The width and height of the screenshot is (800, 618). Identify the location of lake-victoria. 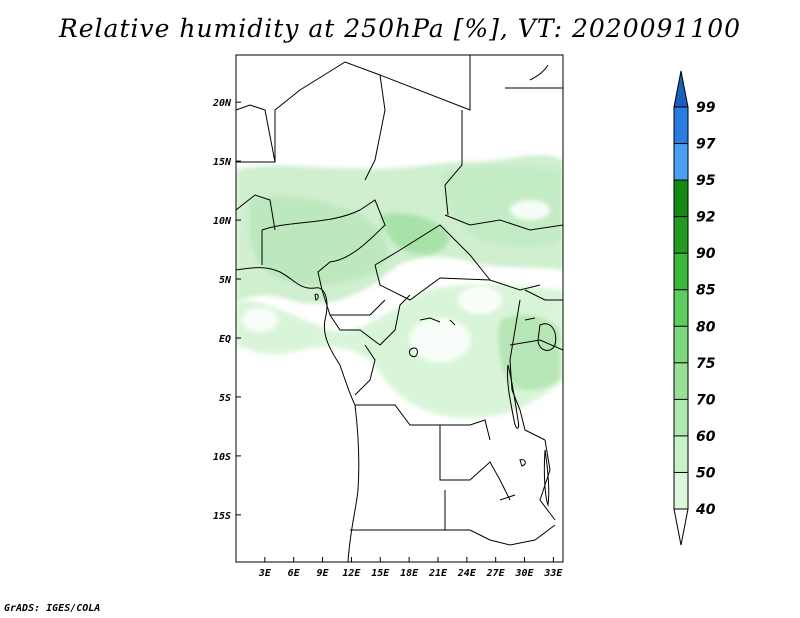
(547, 337).